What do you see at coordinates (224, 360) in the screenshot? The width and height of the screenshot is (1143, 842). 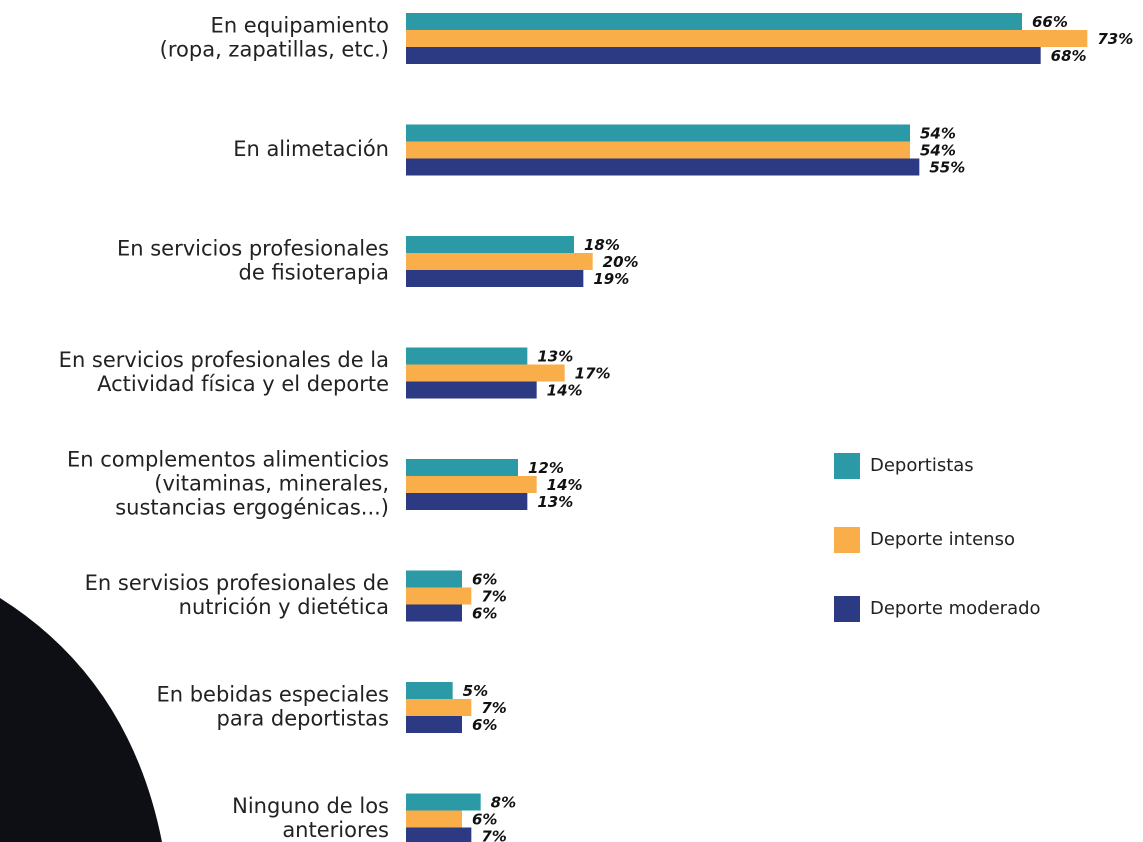 I see `category-label: En servicios profesionales de la` at bounding box center [224, 360].